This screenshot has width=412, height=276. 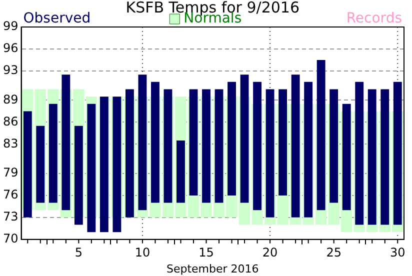 I want to click on legend-label: Records, so click(x=374, y=18).